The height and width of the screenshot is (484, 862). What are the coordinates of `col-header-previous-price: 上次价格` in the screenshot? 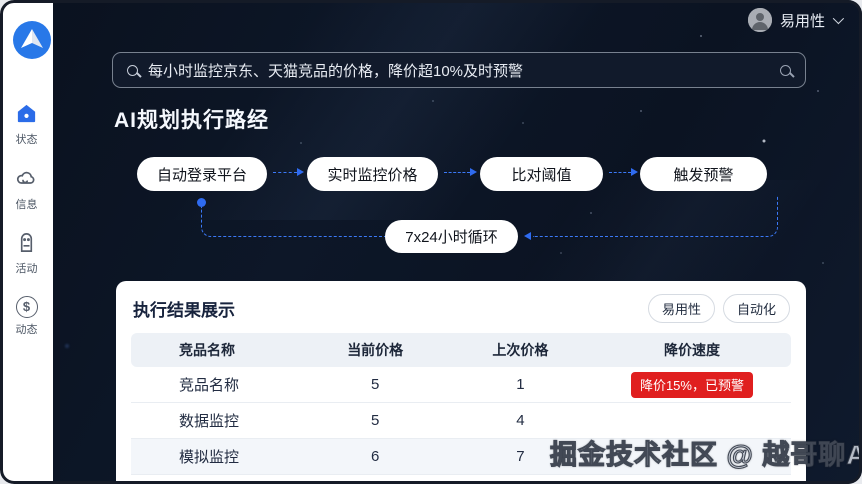 It's located at (520, 350).